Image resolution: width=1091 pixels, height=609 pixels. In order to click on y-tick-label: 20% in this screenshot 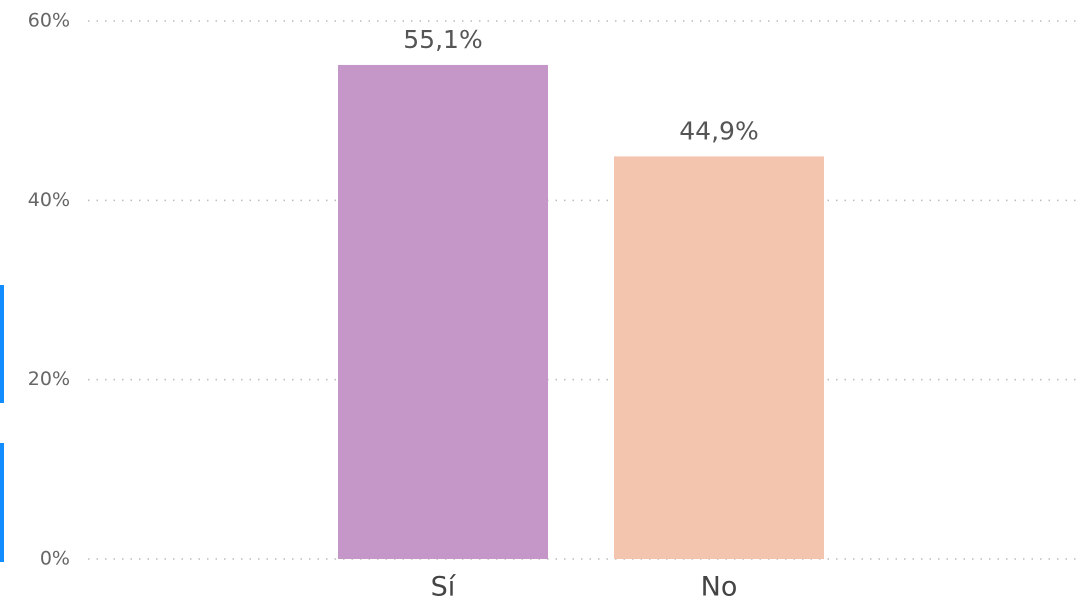, I will do `click(49, 379)`.